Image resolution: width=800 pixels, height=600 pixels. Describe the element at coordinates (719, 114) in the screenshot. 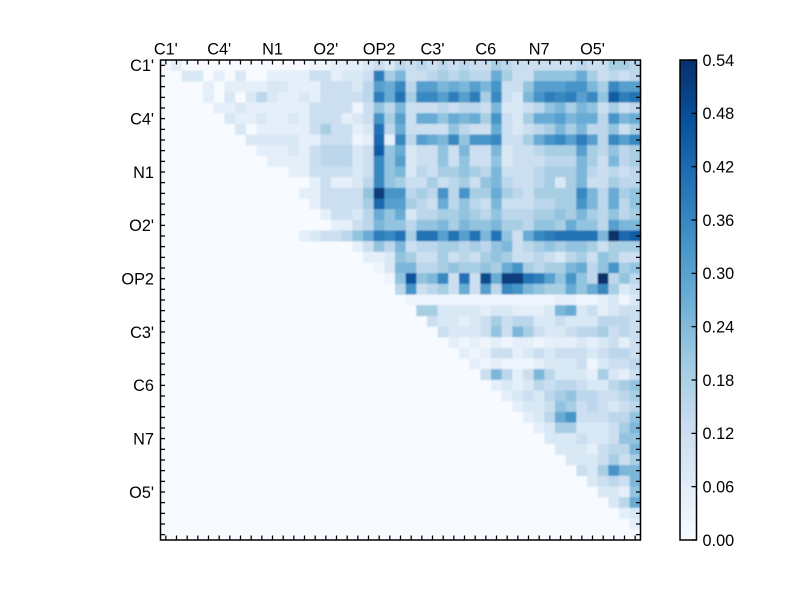

I see `svg-text: 0.48` at that location.